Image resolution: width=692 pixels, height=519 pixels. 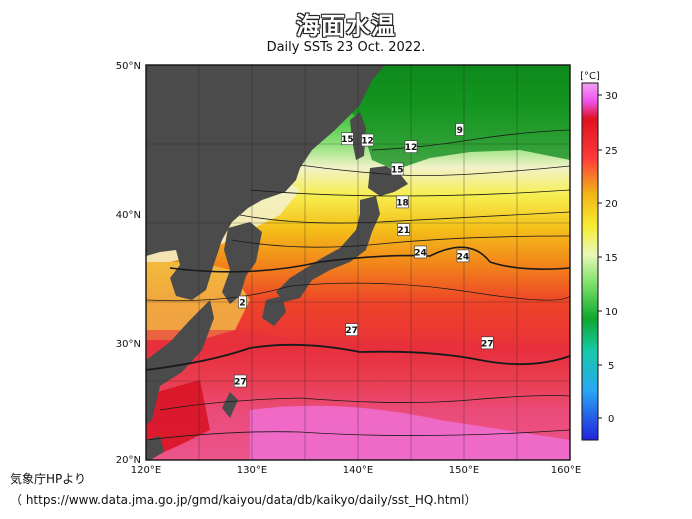 What do you see at coordinates (274, 311) in the screenshot?
I see `kyushu-land` at bounding box center [274, 311].